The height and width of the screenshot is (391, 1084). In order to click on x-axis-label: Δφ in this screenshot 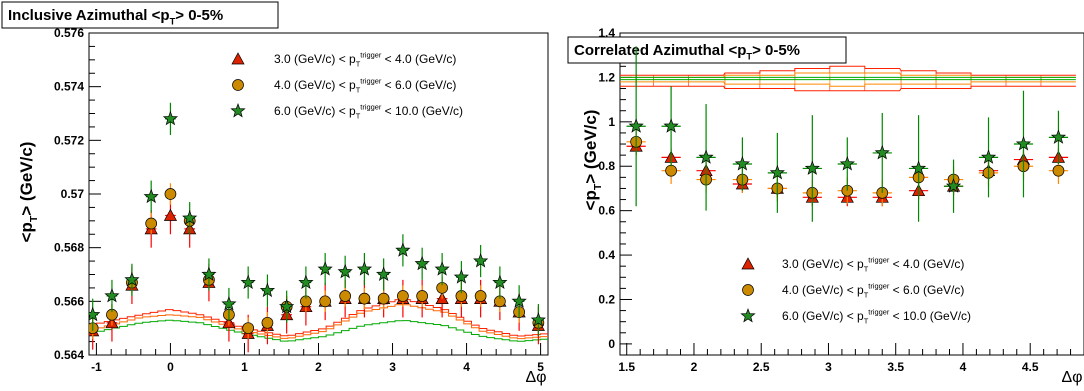, I will do `click(535, 377)`.